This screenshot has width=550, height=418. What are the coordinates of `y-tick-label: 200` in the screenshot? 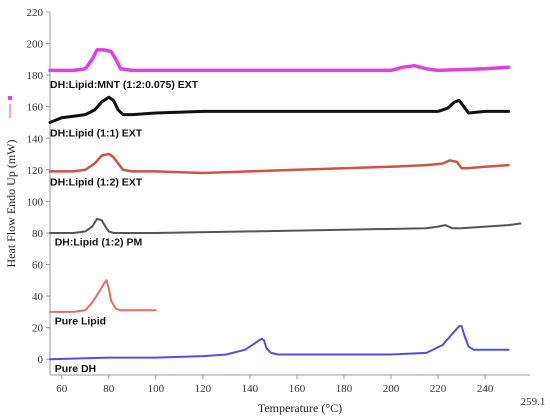 It's located at (35, 45).